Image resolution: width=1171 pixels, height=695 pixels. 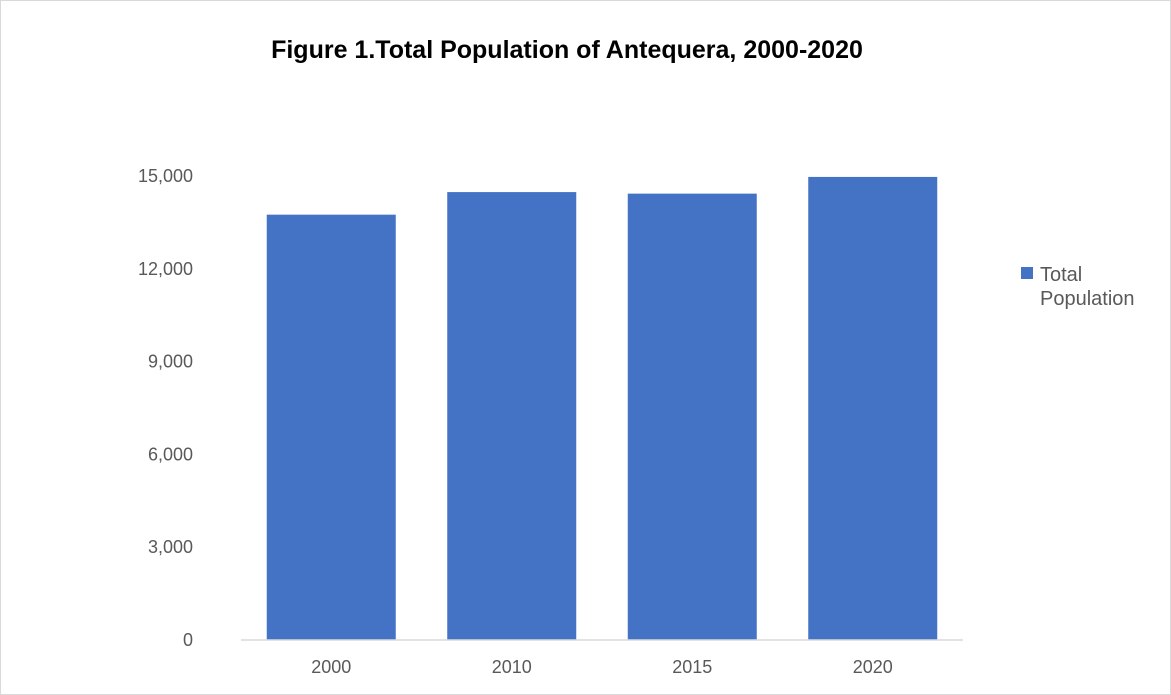 What do you see at coordinates (170, 547) in the screenshot?
I see `y-tick-label: 3,000` at bounding box center [170, 547].